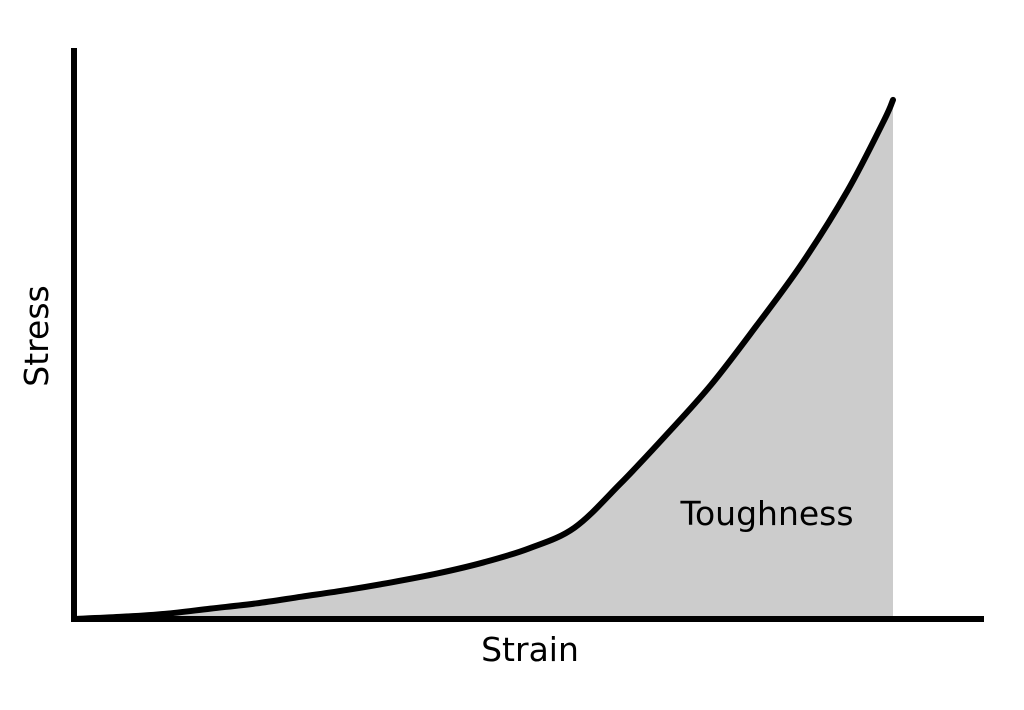 Image resolution: width=1024 pixels, height=710 pixels. I want to click on x-axis-title: Strain, so click(530, 649).